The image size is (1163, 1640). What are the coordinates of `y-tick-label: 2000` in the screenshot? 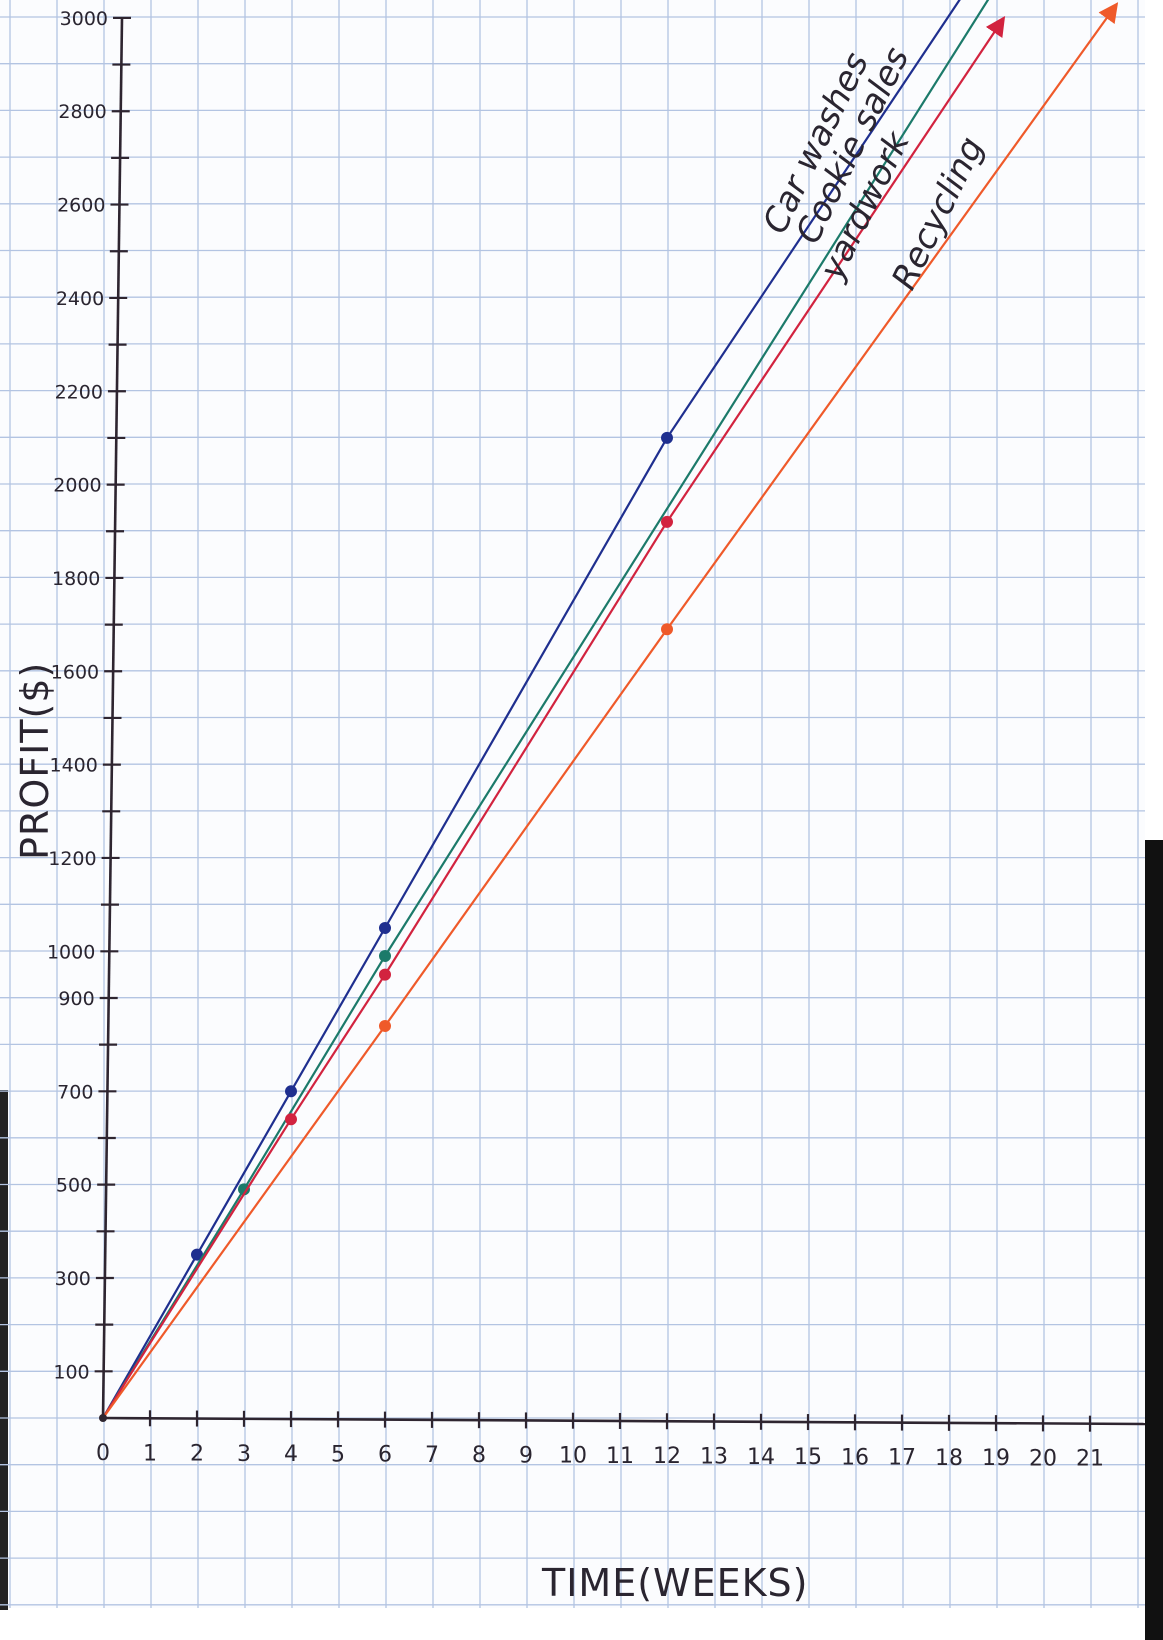 It's located at (77, 486).